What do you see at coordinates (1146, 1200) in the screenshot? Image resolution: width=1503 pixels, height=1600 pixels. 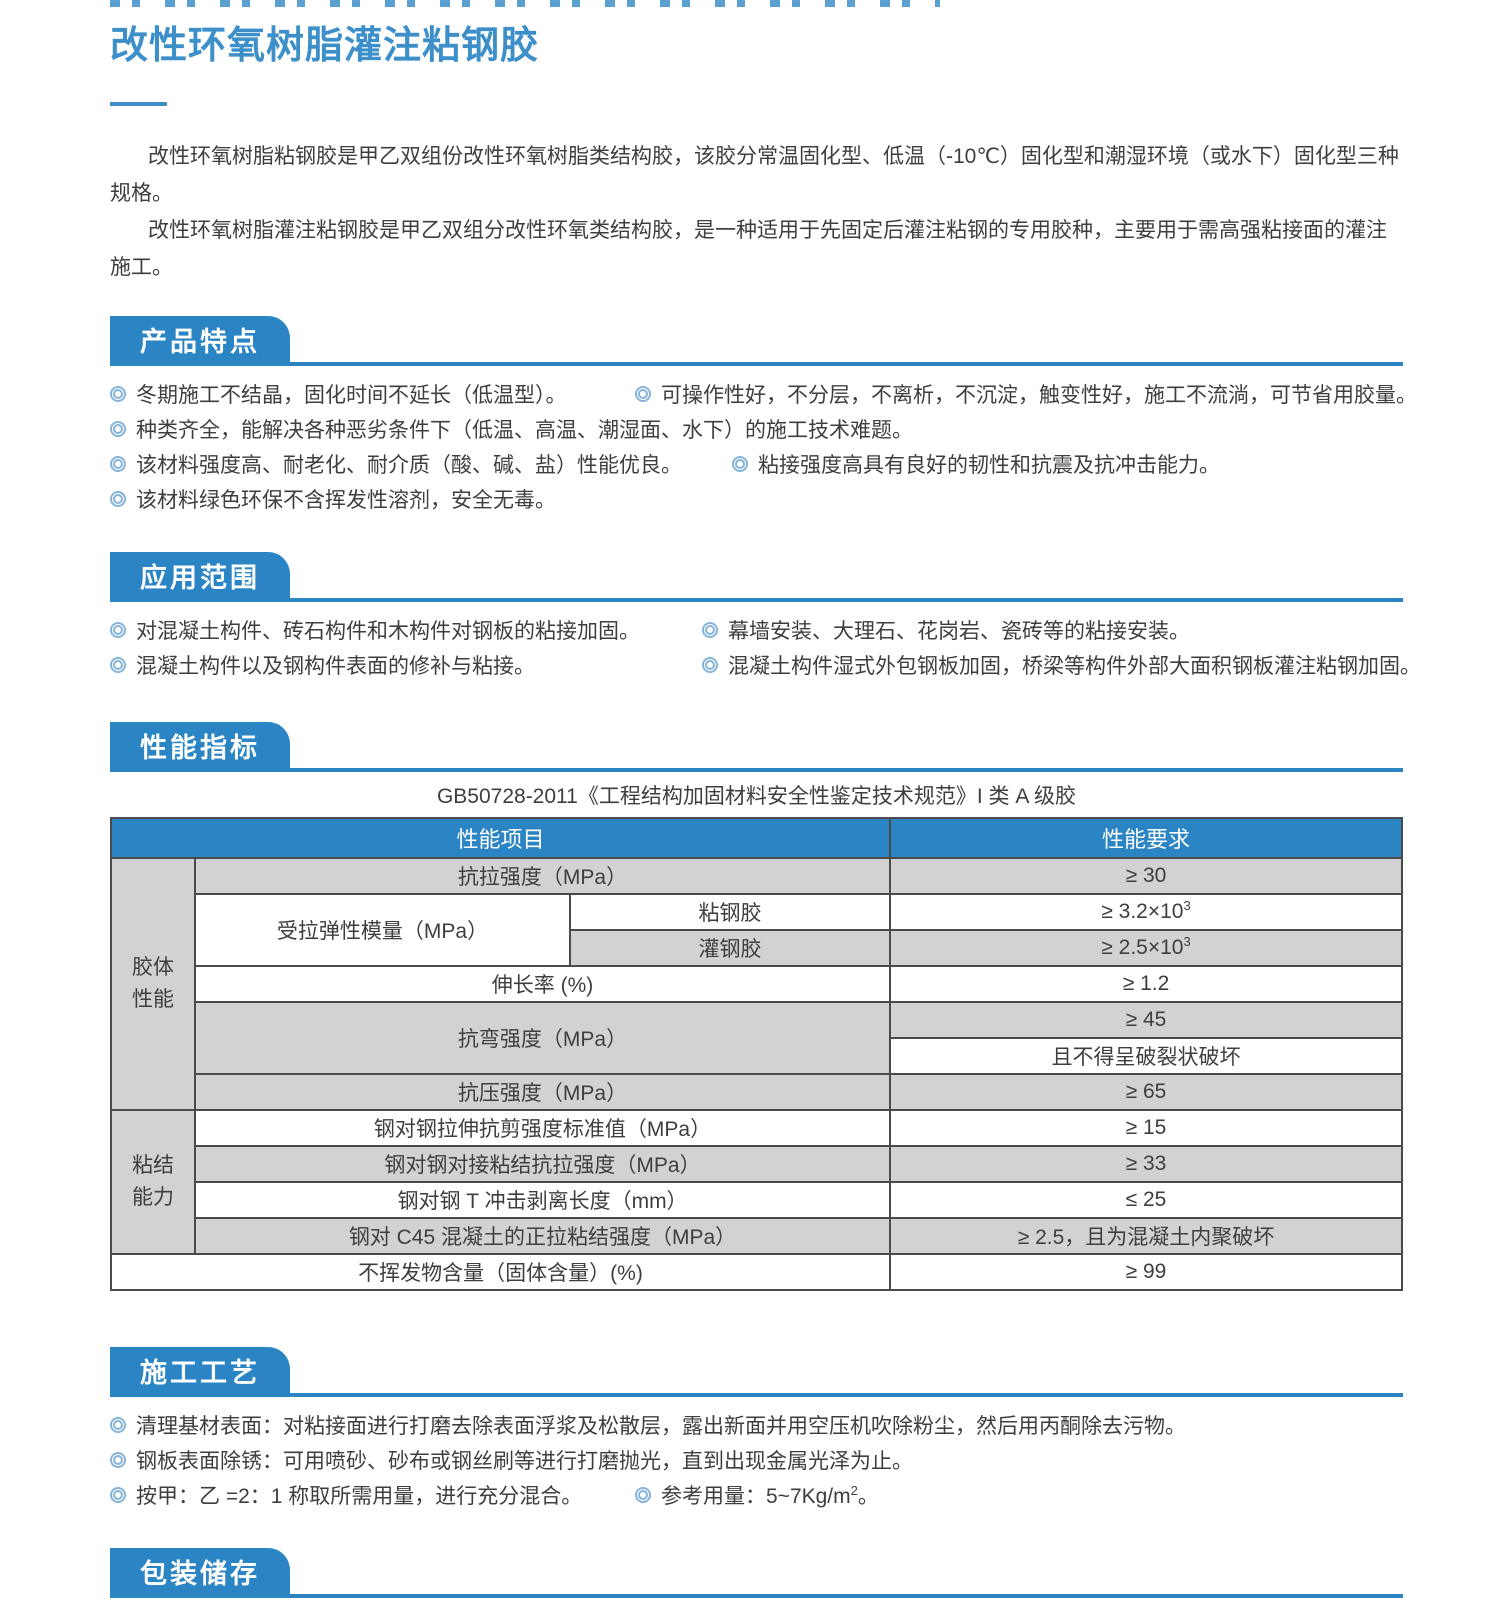 I see `value-cell: ≤ 25` at bounding box center [1146, 1200].